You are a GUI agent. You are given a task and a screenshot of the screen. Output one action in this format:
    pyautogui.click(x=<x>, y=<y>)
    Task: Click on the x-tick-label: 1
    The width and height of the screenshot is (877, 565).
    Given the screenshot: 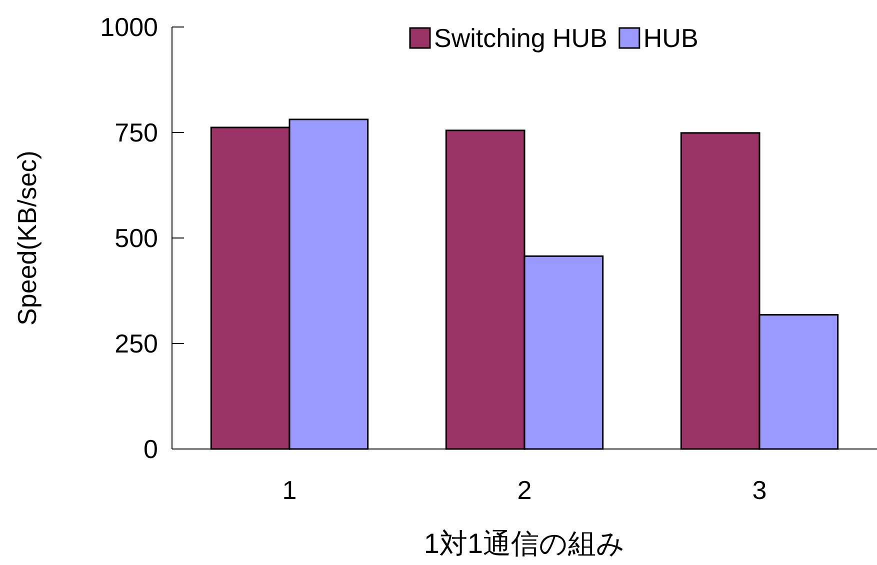 What is the action you would take?
    pyautogui.click(x=289, y=490)
    